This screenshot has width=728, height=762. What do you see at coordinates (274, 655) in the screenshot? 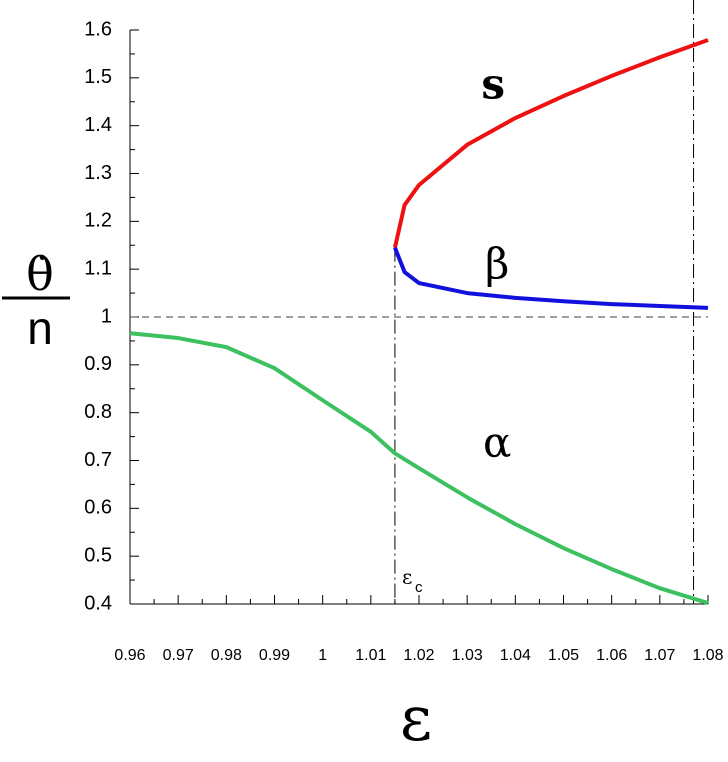
I see `x-tick-label: 0.99` at bounding box center [274, 655].